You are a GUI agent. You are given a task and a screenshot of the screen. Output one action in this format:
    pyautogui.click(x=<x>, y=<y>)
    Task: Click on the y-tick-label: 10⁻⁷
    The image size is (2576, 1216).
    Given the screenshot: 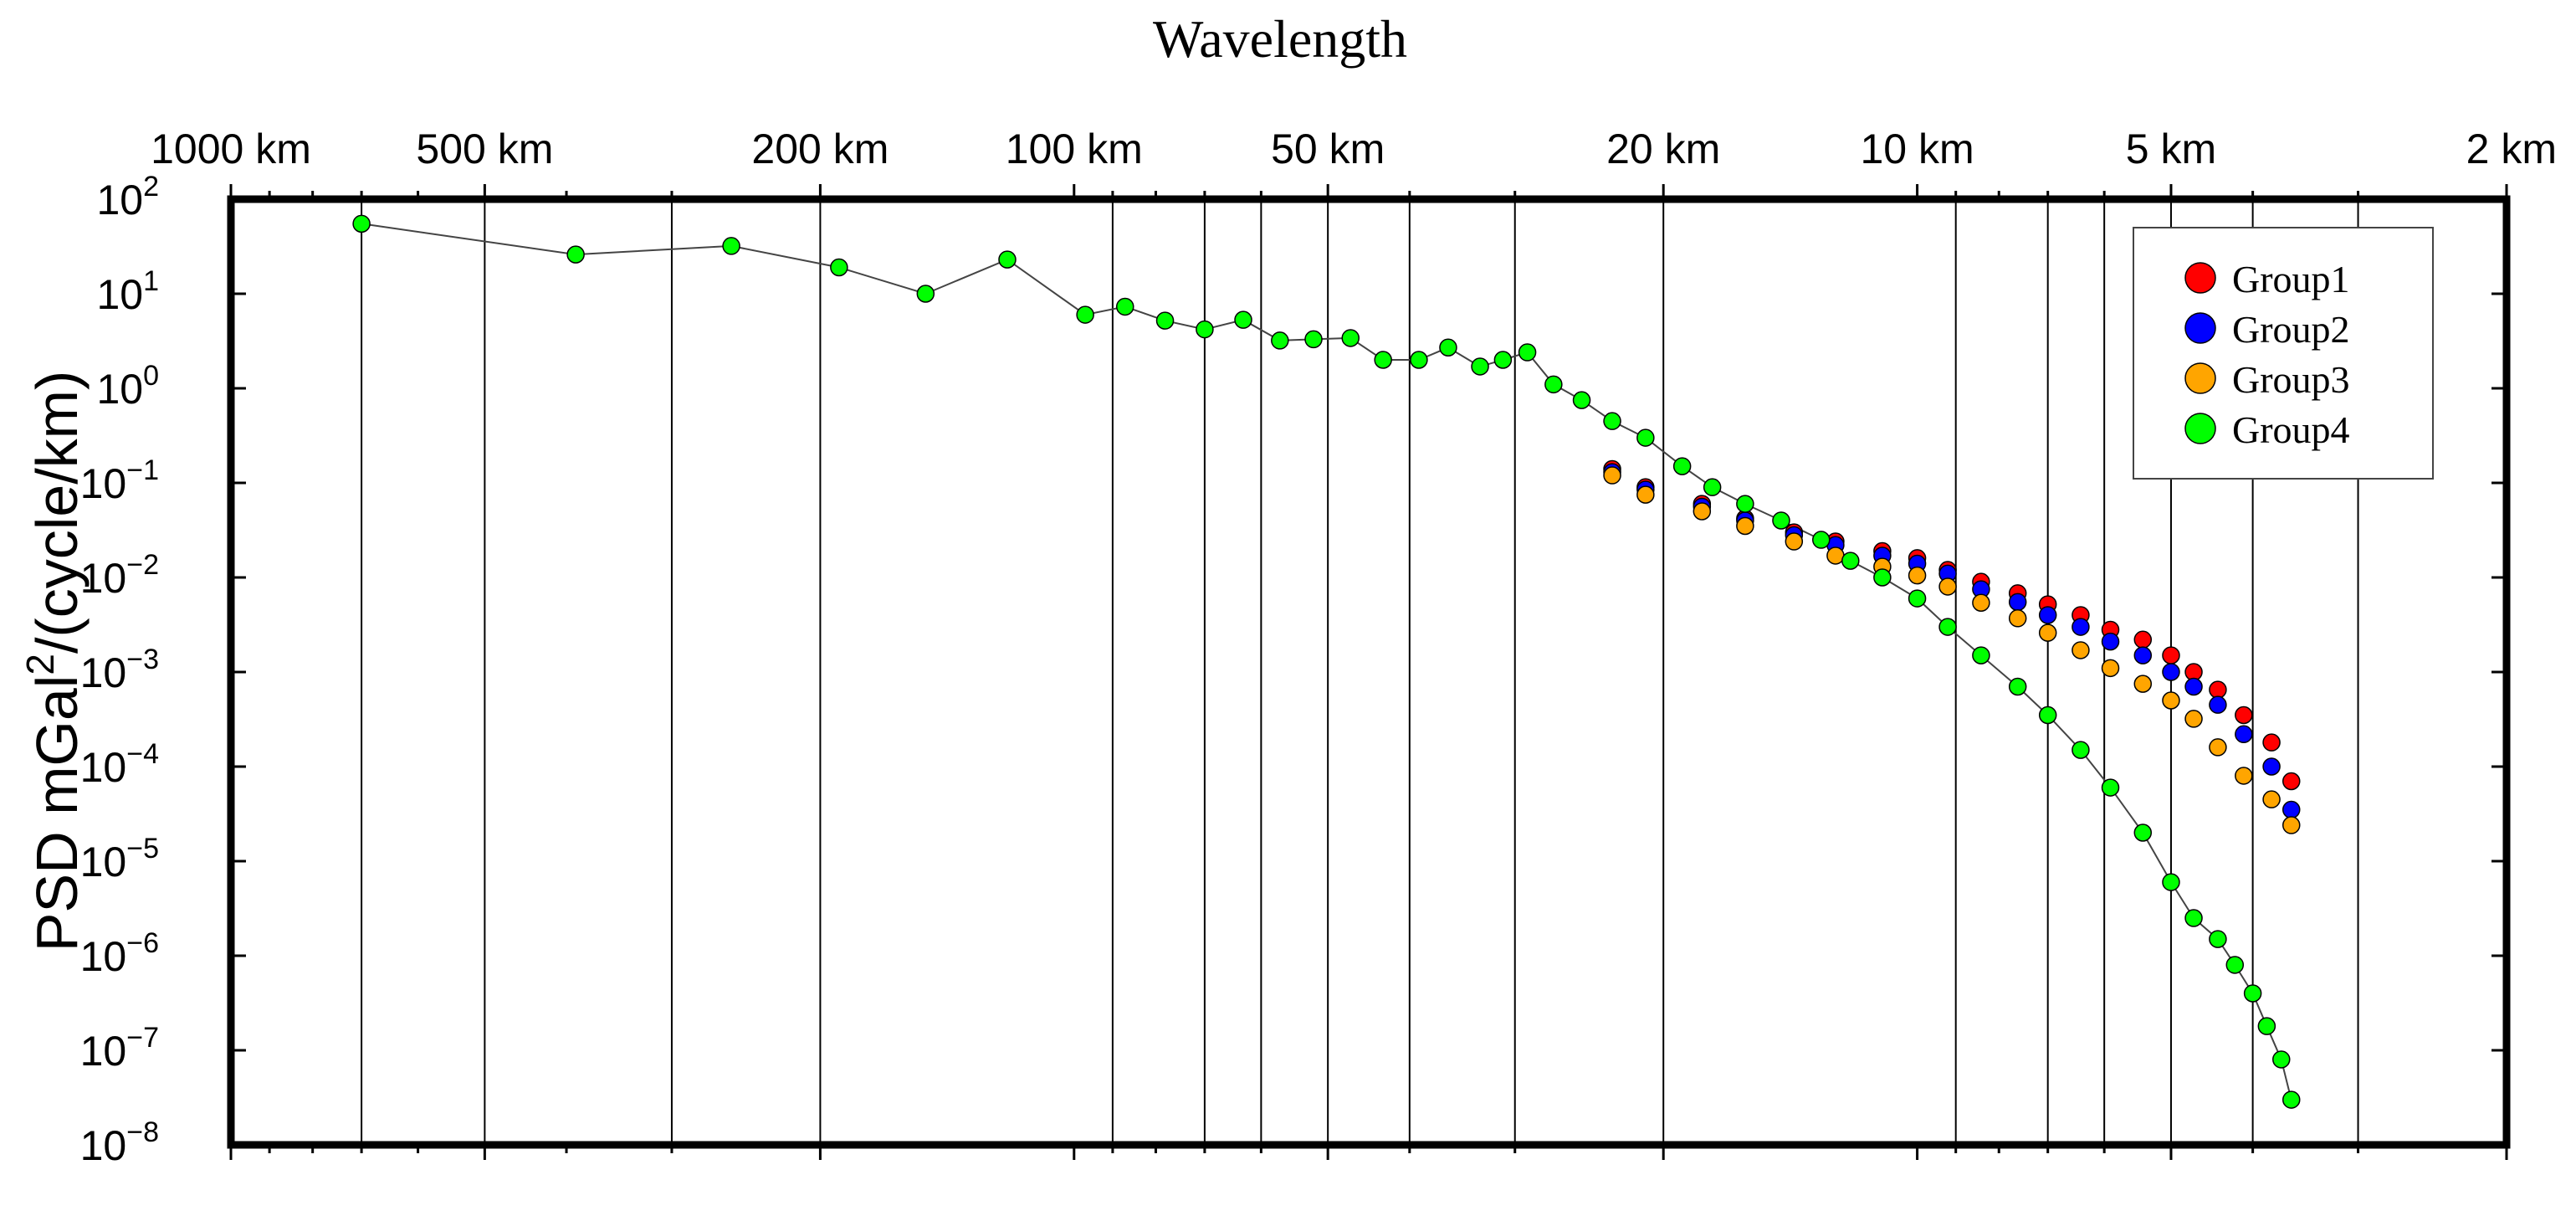 What is the action you would take?
    pyautogui.click(x=120, y=1048)
    